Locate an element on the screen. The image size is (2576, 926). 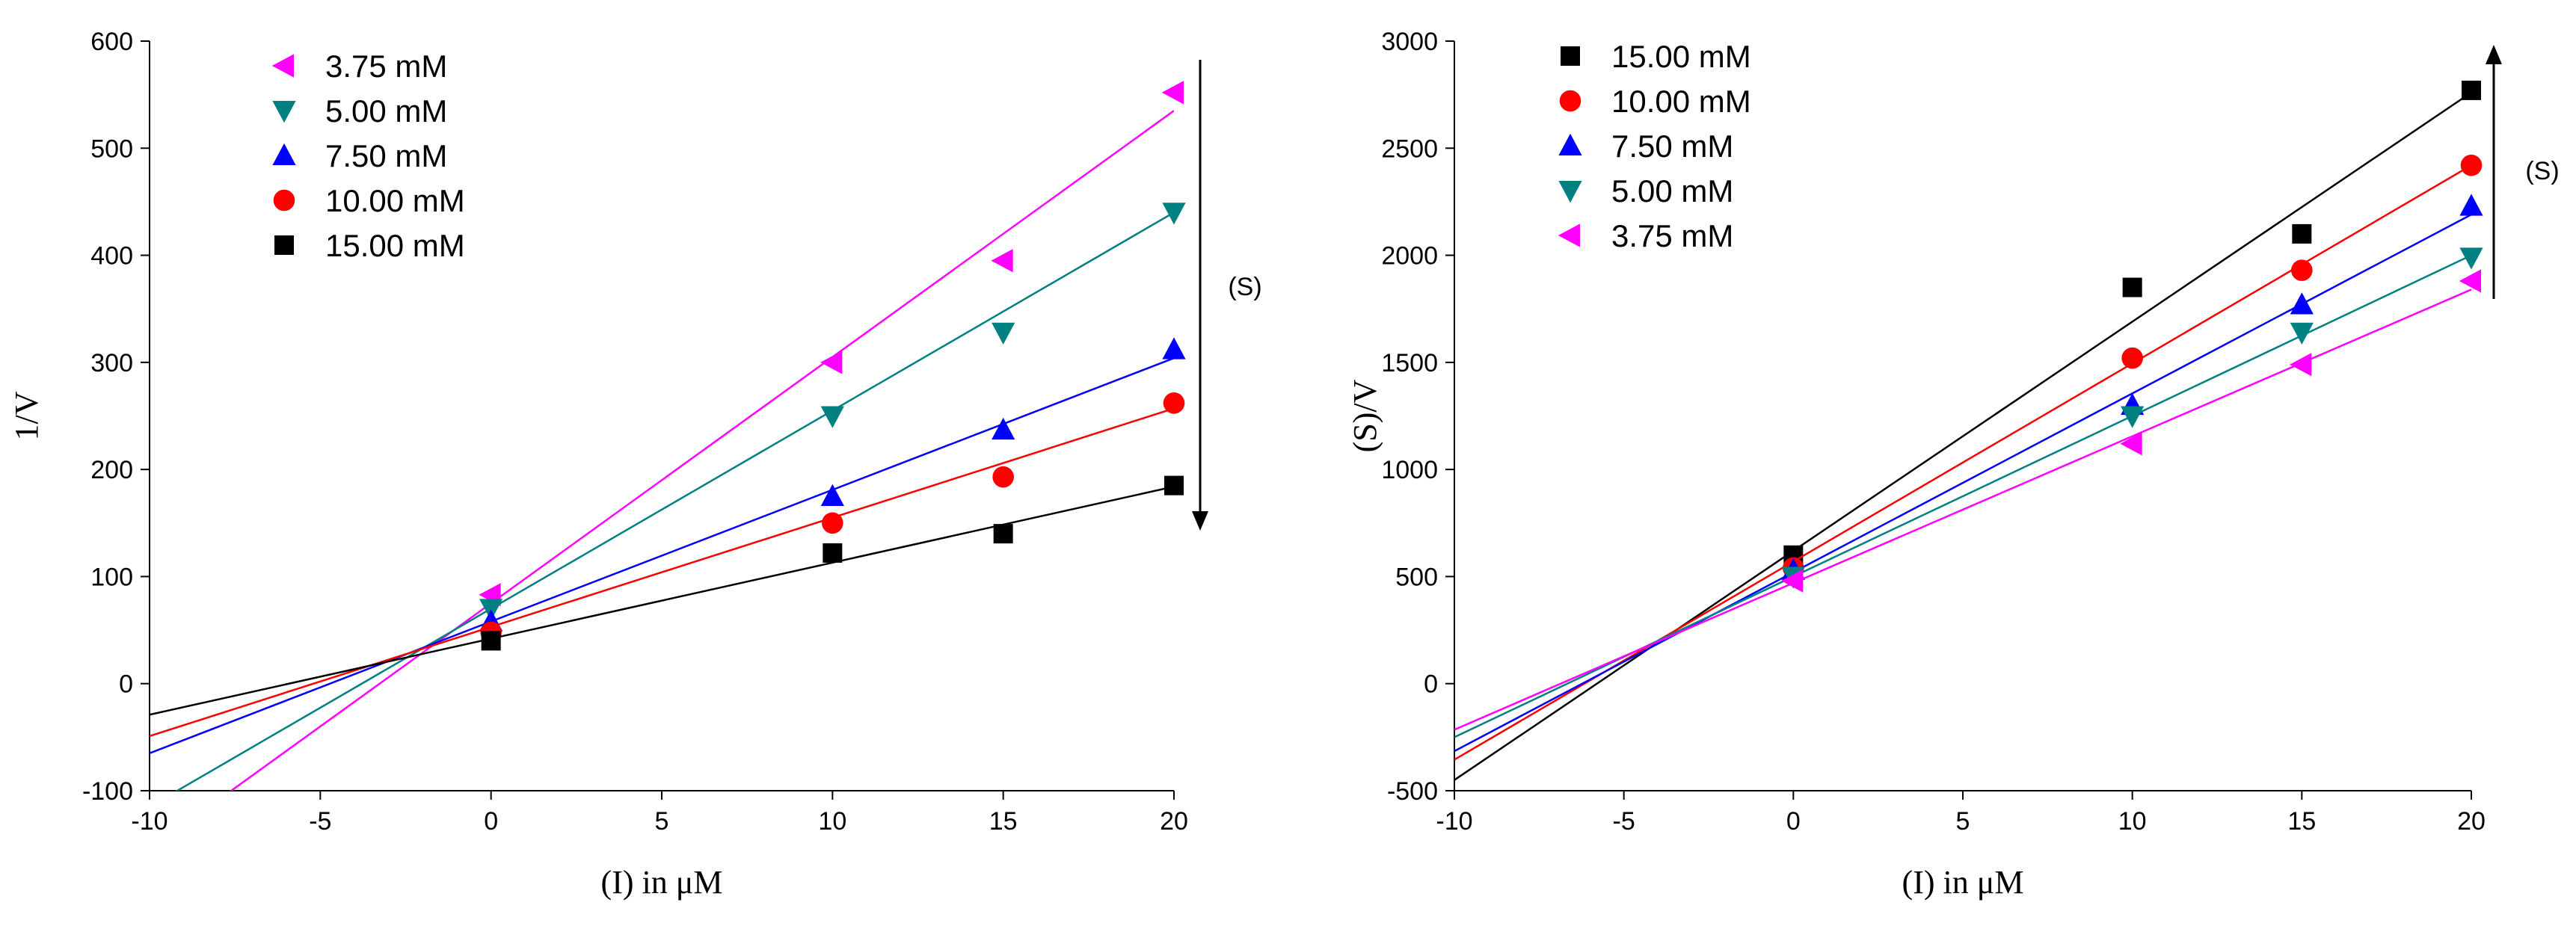
y-tick-label: 100 is located at coordinates (111, 577).